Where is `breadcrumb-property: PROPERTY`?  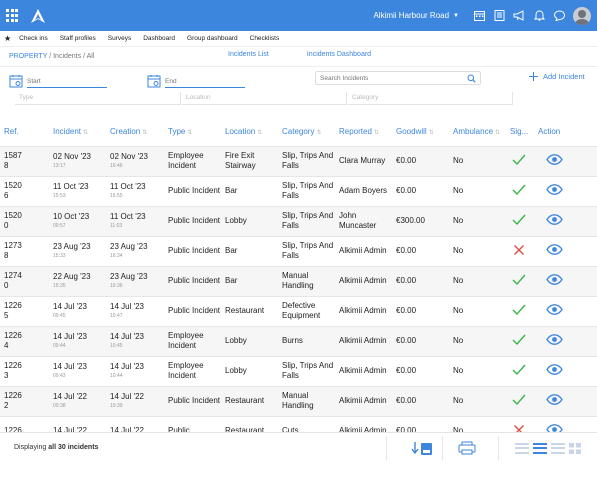
breadcrumb-property: PROPERTY is located at coordinates (28, 56).